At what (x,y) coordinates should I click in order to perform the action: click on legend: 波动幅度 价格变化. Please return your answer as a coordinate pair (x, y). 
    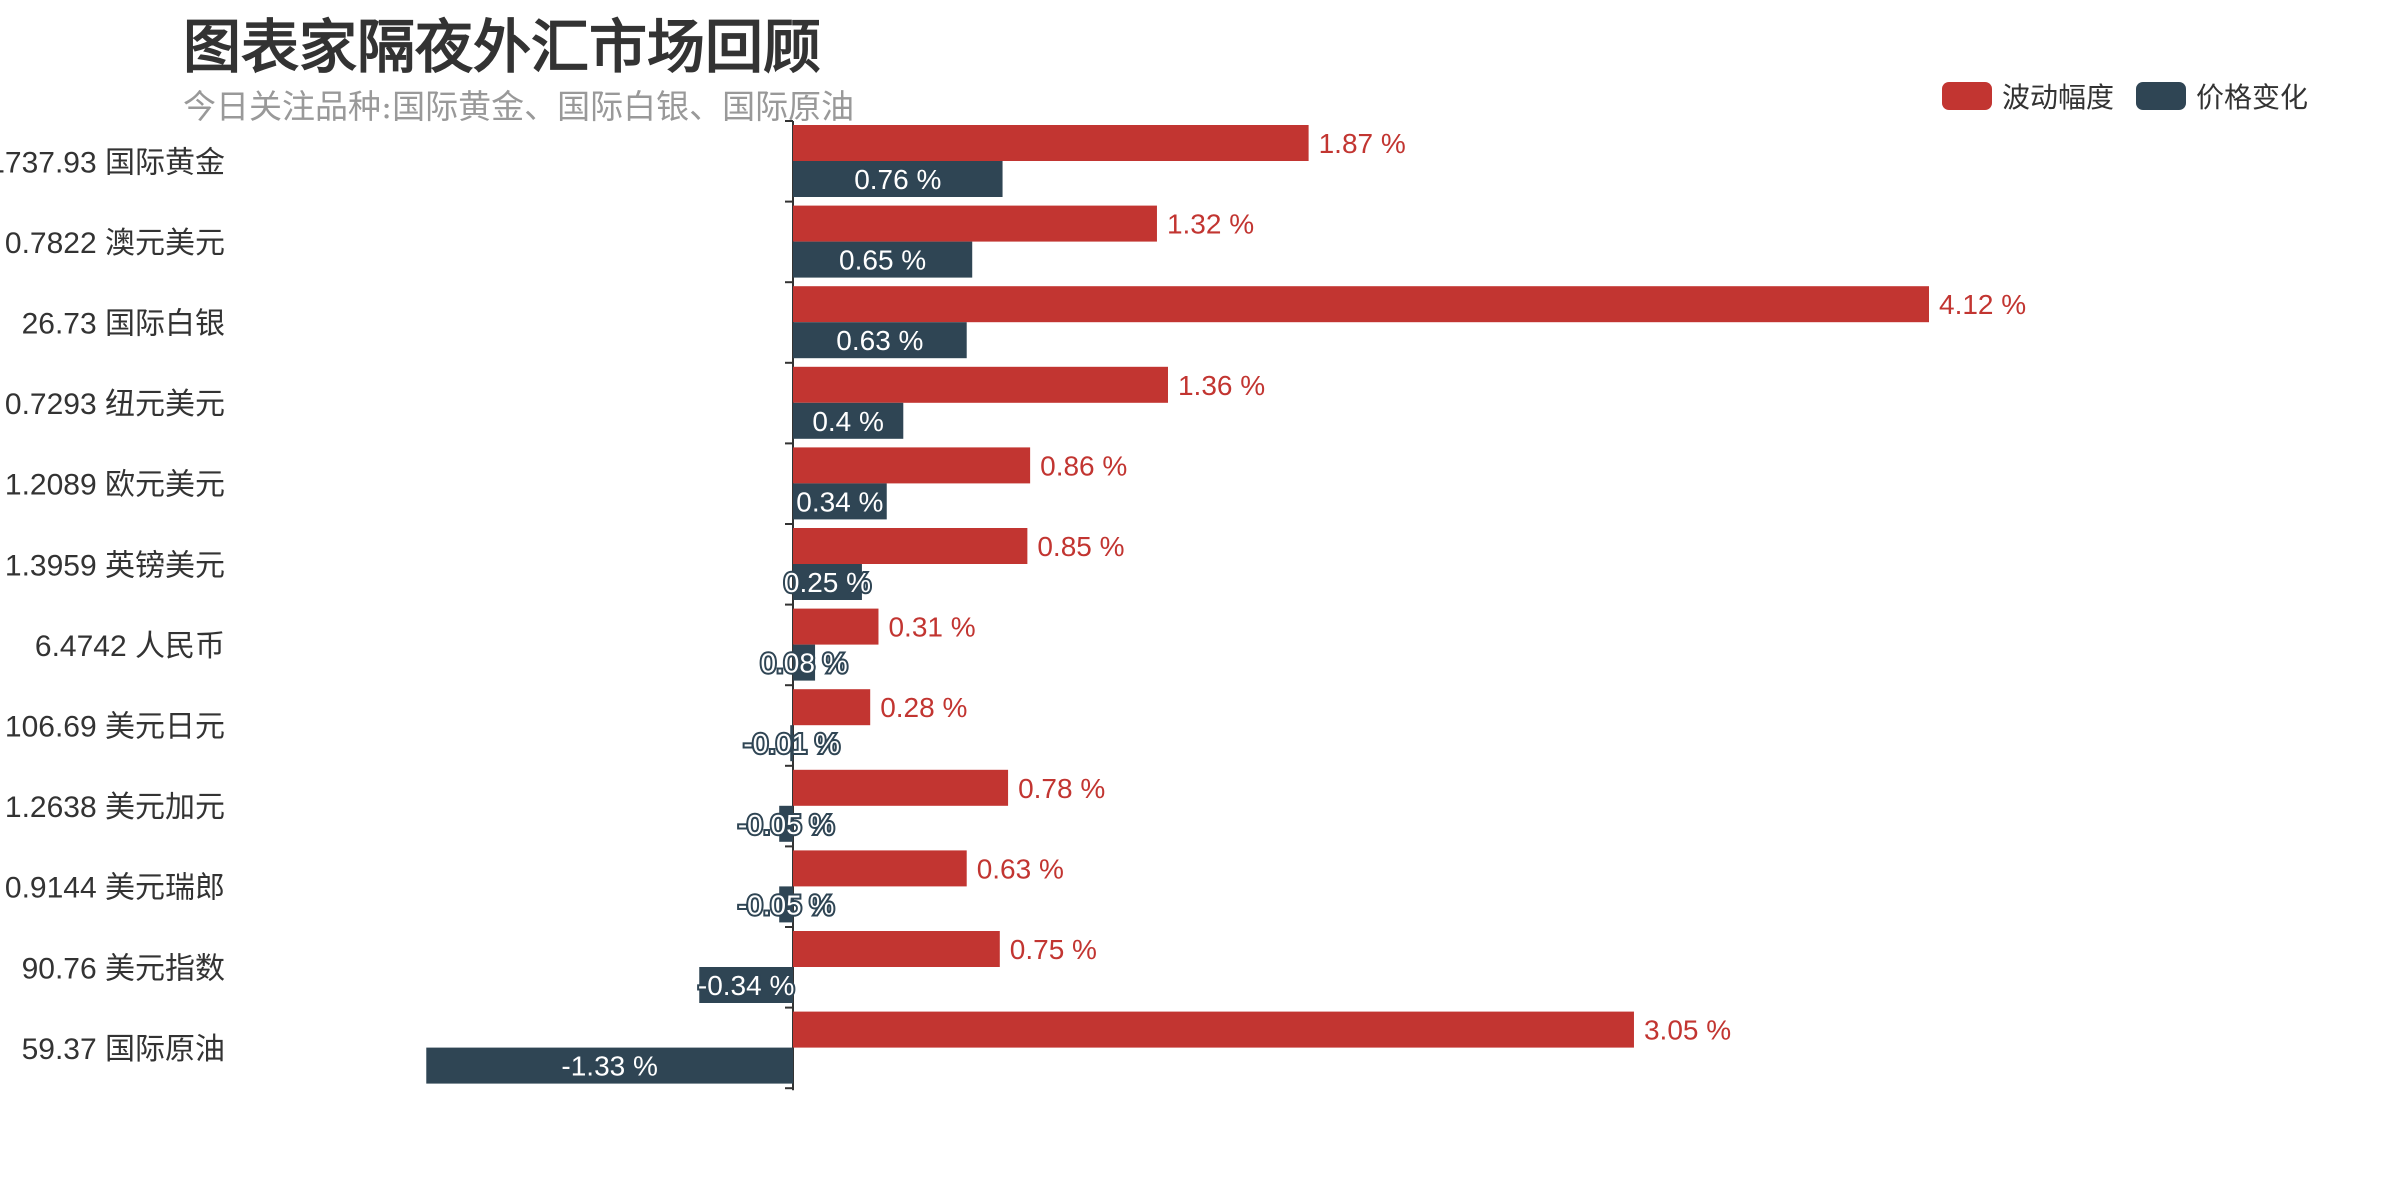
    Looking at the image, I should click on (2114, 96).